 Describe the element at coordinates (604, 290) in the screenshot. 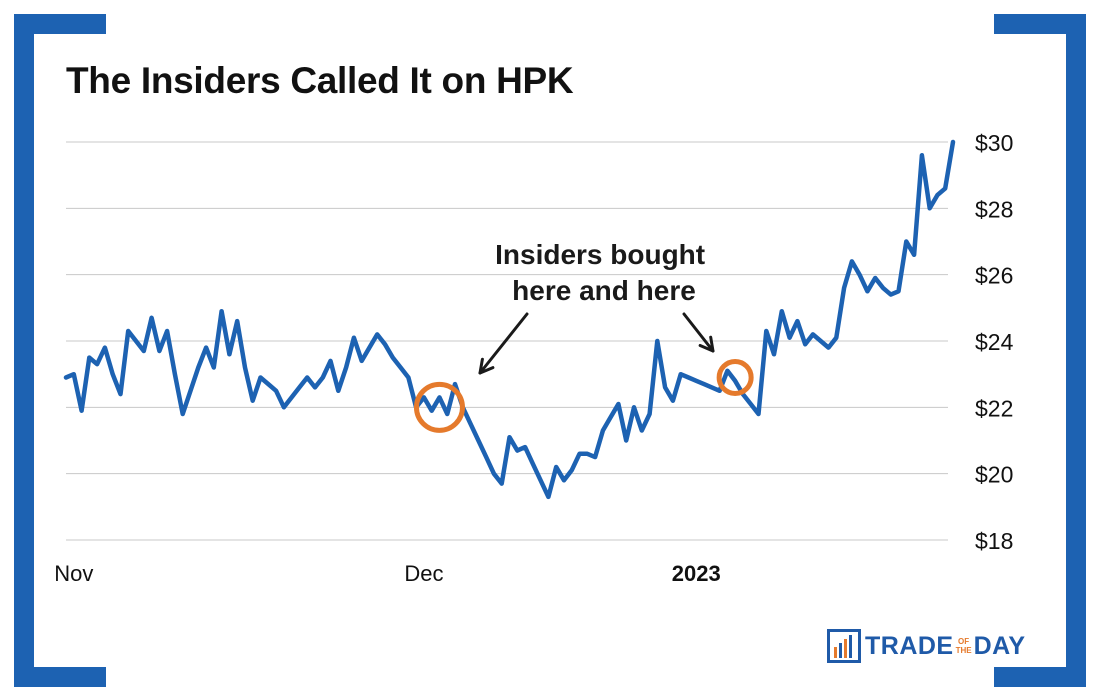

I see `annotation-line-2: here and here` at that location.